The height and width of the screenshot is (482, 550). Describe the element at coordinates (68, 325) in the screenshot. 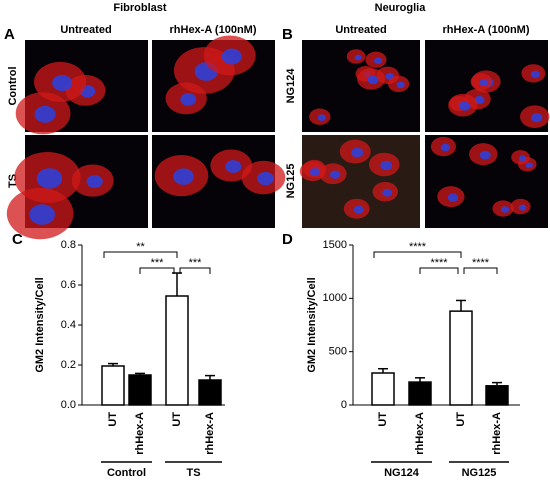

I see `y-tick-label: 0.4` at that location.